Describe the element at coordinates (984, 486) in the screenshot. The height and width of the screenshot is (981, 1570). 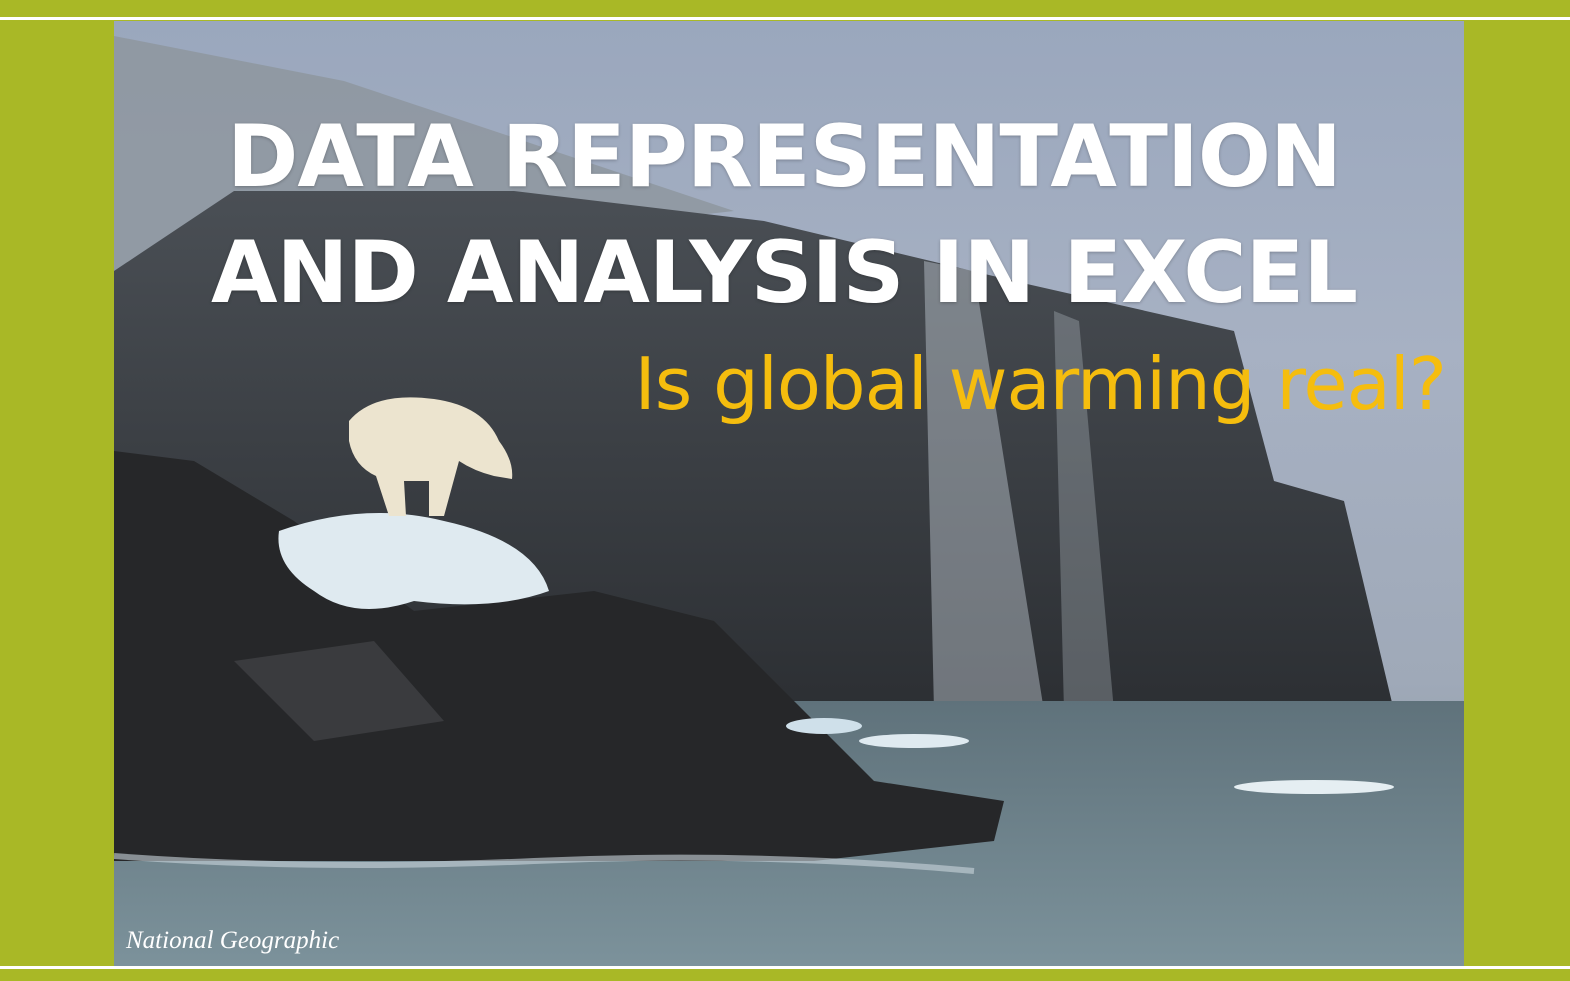
I see `waterfall` at that location.